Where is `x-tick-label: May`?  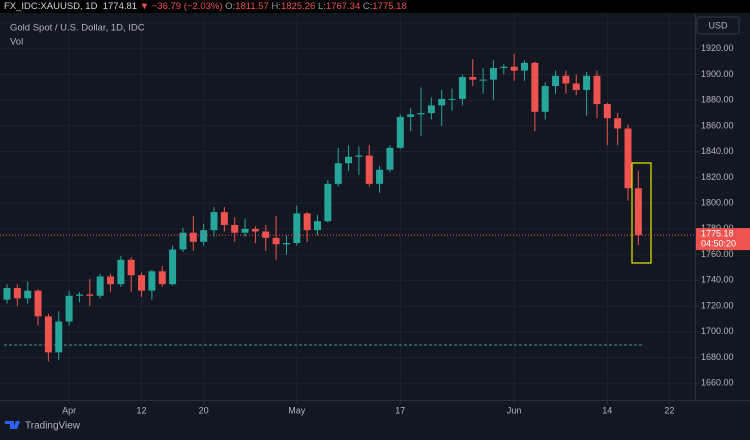
x-tick-label: May is located at coordinates (297, 410).